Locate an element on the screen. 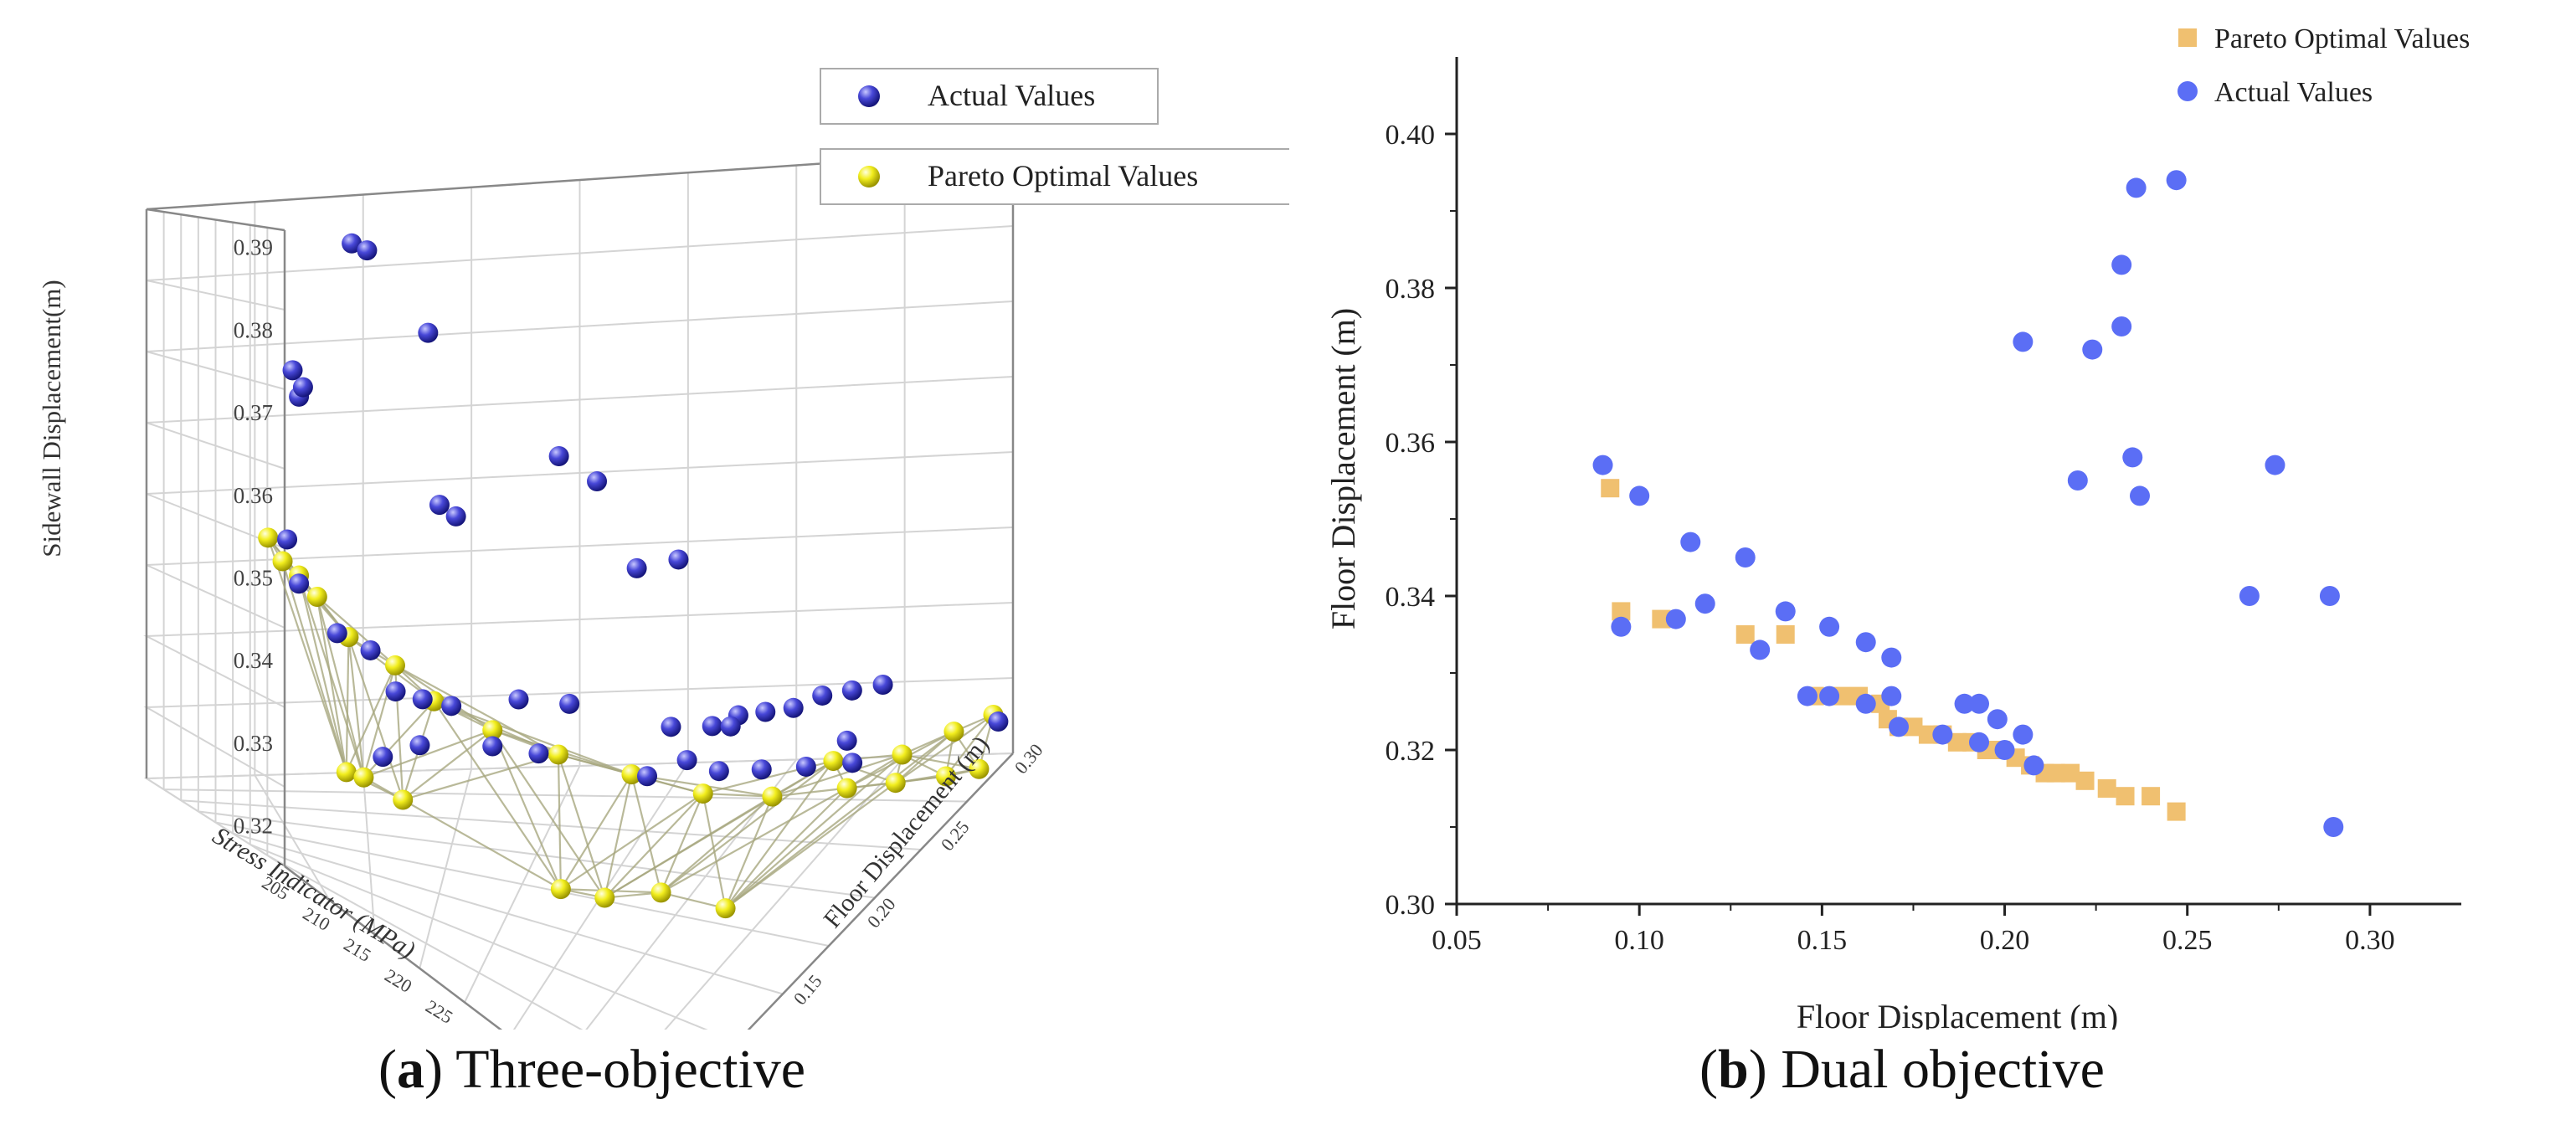 The image size is (2576, 1130). x-tick-label: 0.15 is located at coordinates (1823, 940).